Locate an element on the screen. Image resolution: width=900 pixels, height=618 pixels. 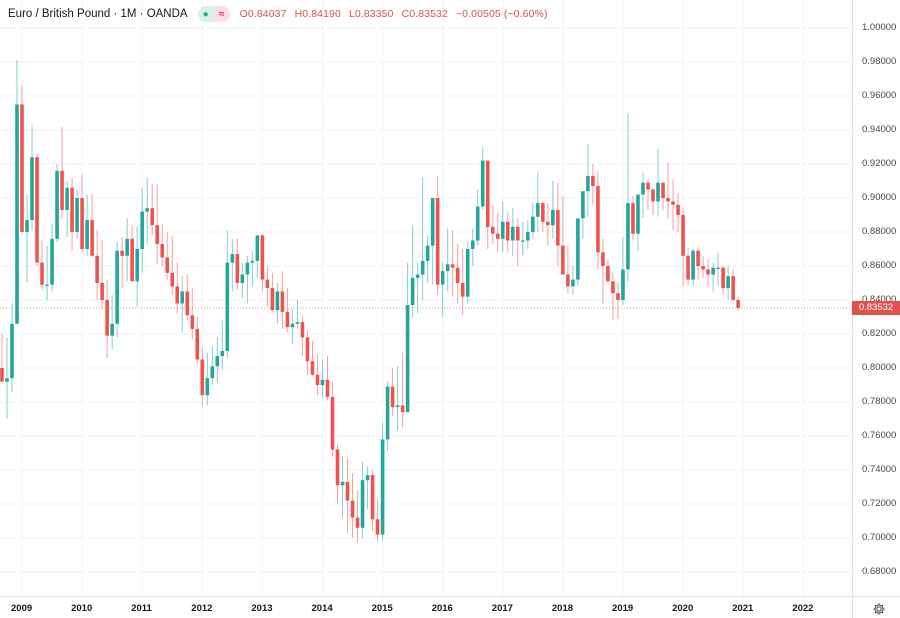
gear-icon is located at coordinates (879, 609).